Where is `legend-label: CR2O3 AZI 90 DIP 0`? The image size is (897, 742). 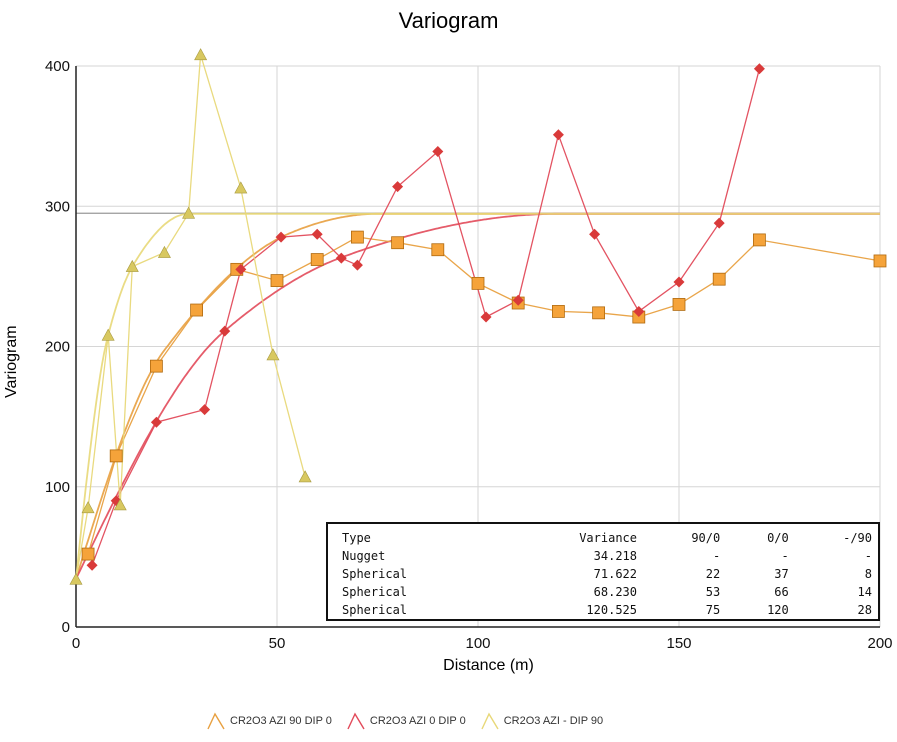 legend-label: CR2O3 AZI 90 DIP 0 is located at coordinates (281, 721).